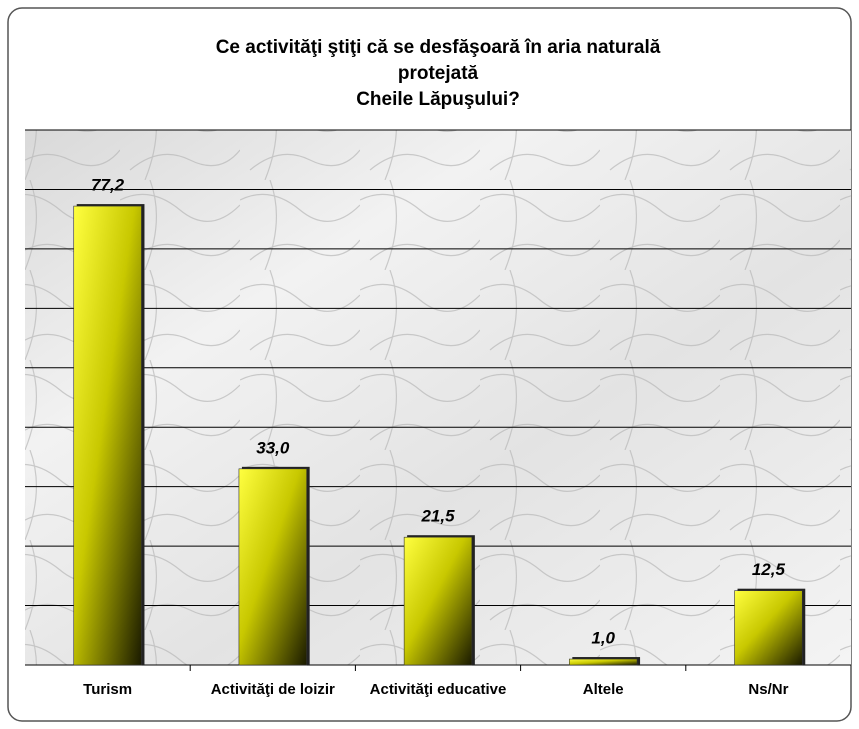 Image resolution: width=859 pixels, height=729 pixels. I want to click on x-tick-label: Altele, so click(603, 689).